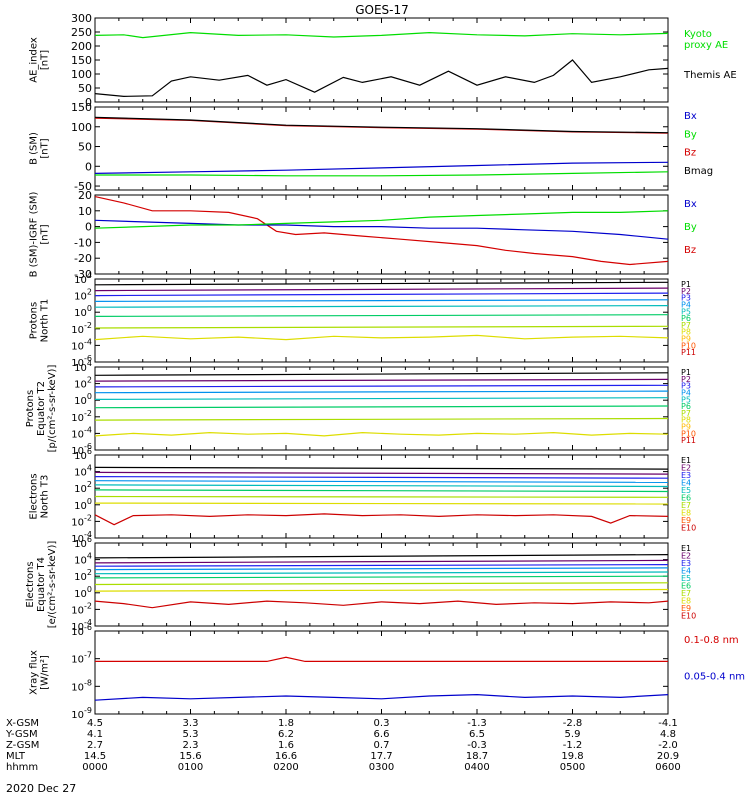 The width and height of the screenshot is (750, 800). What do you see at coordinates (381, 659) in the screenshot?
I see `series-line-0-1-0-8-nm` at bounding box center [381, 659].